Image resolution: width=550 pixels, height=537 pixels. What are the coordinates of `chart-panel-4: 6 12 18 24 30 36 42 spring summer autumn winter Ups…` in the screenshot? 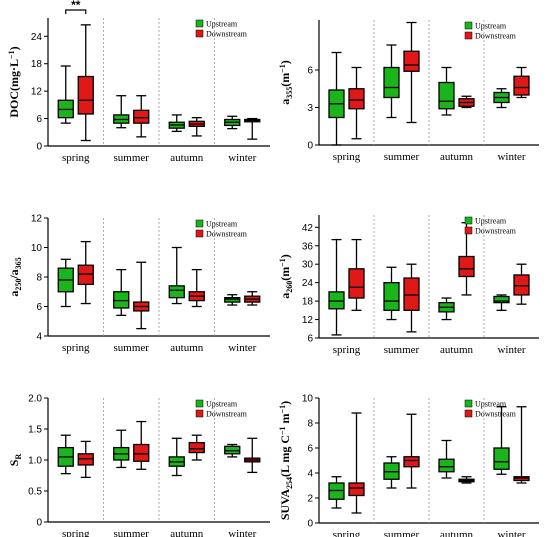 It's located at (408, 285).